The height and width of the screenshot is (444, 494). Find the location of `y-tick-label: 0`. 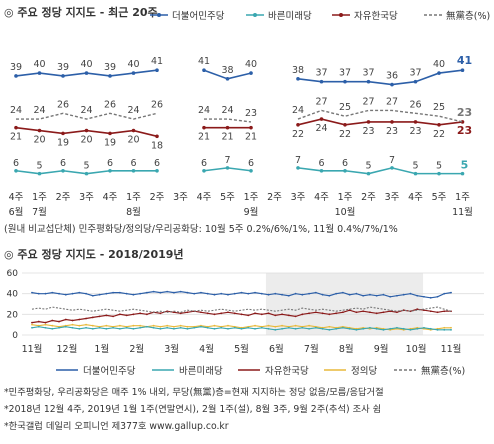

y-tick-label: 0 is located at coordinates (15, 336).